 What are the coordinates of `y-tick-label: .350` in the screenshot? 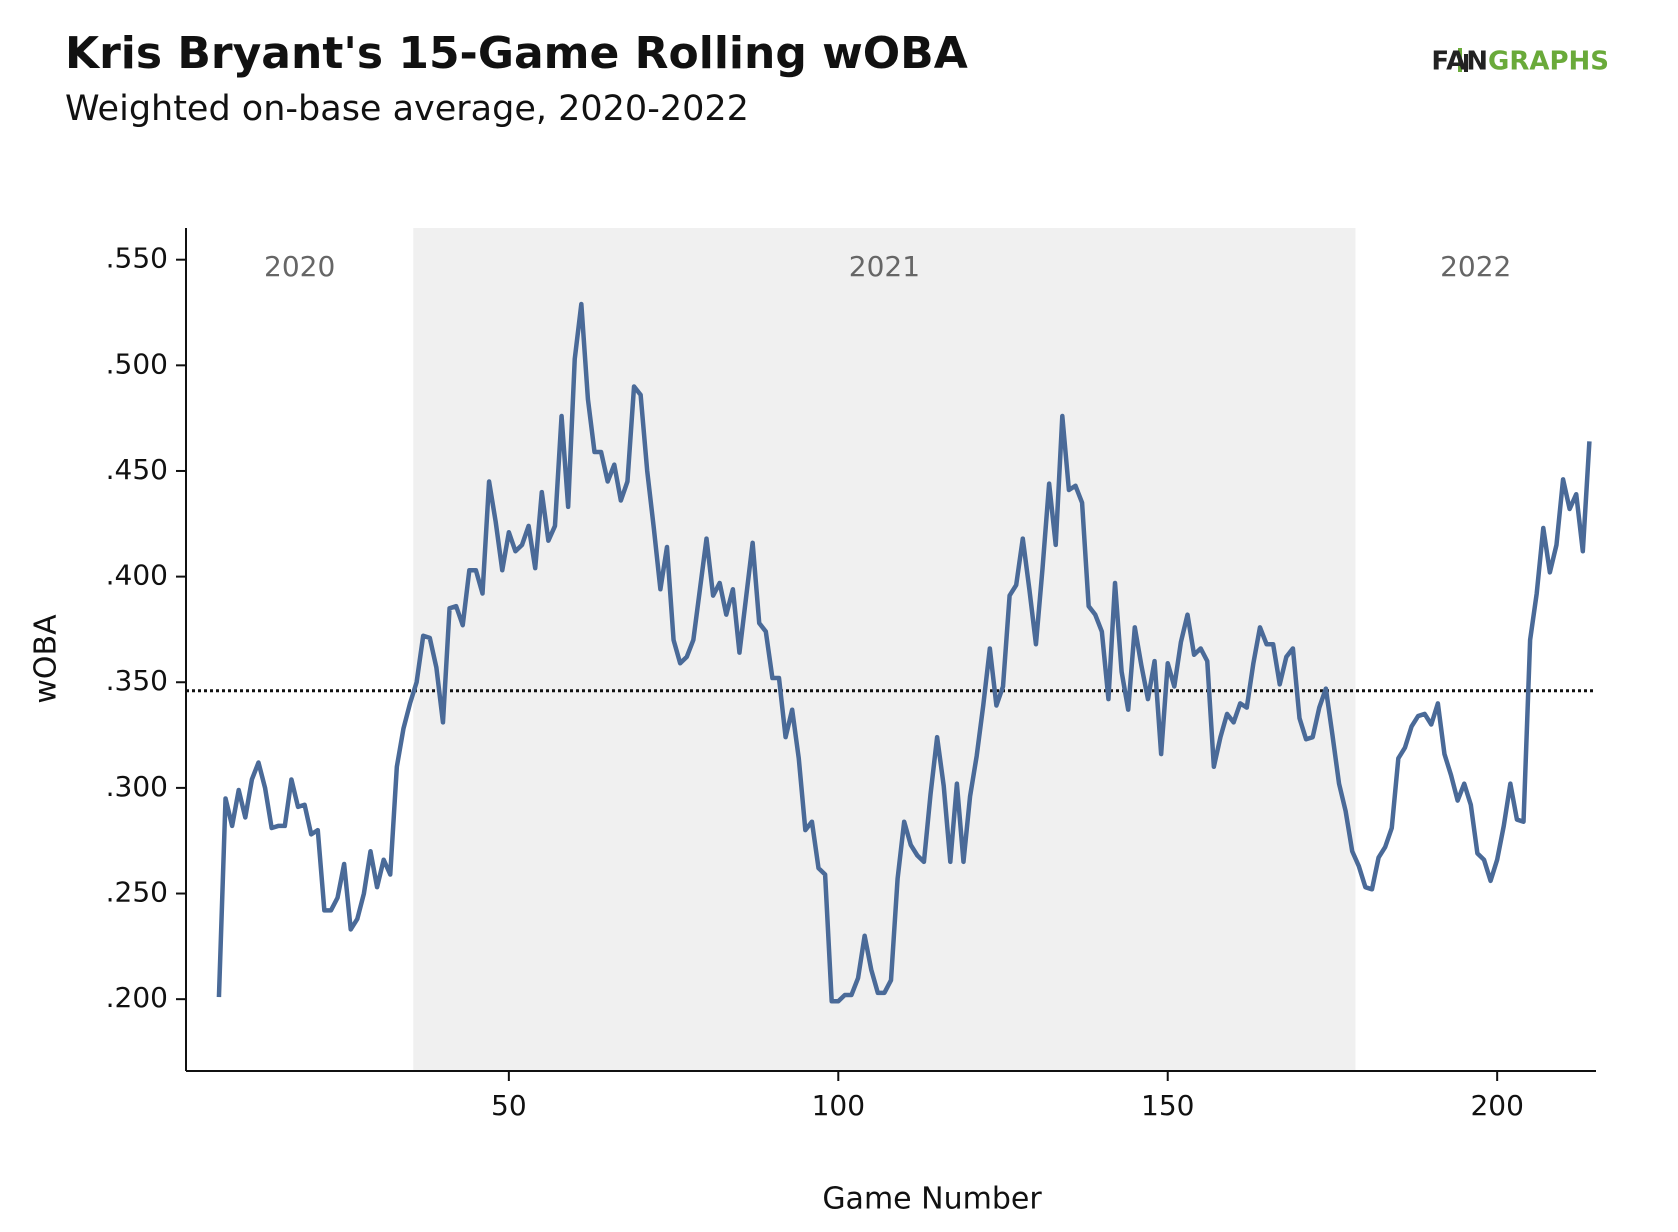 It's located at (137, 680).